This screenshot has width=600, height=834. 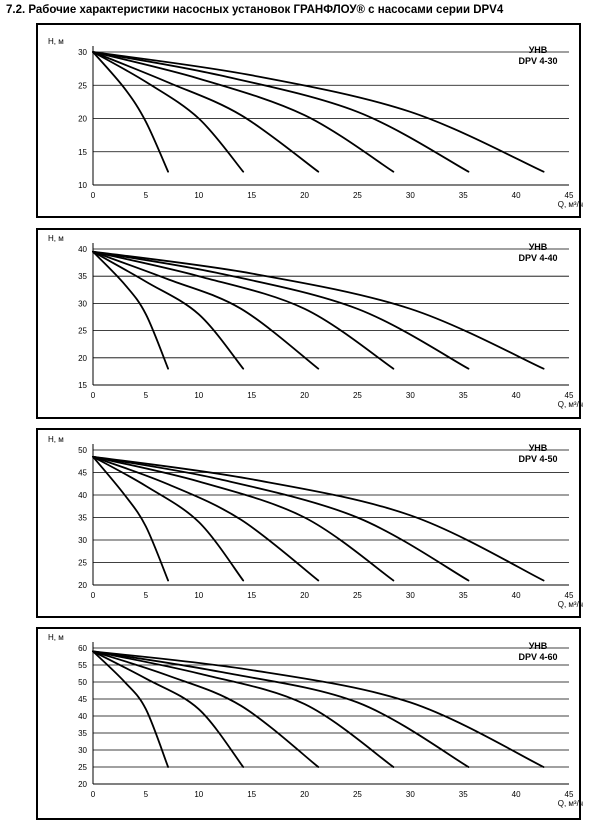 I want to click on y-tick-label: 55, so click(x=82, y=665).